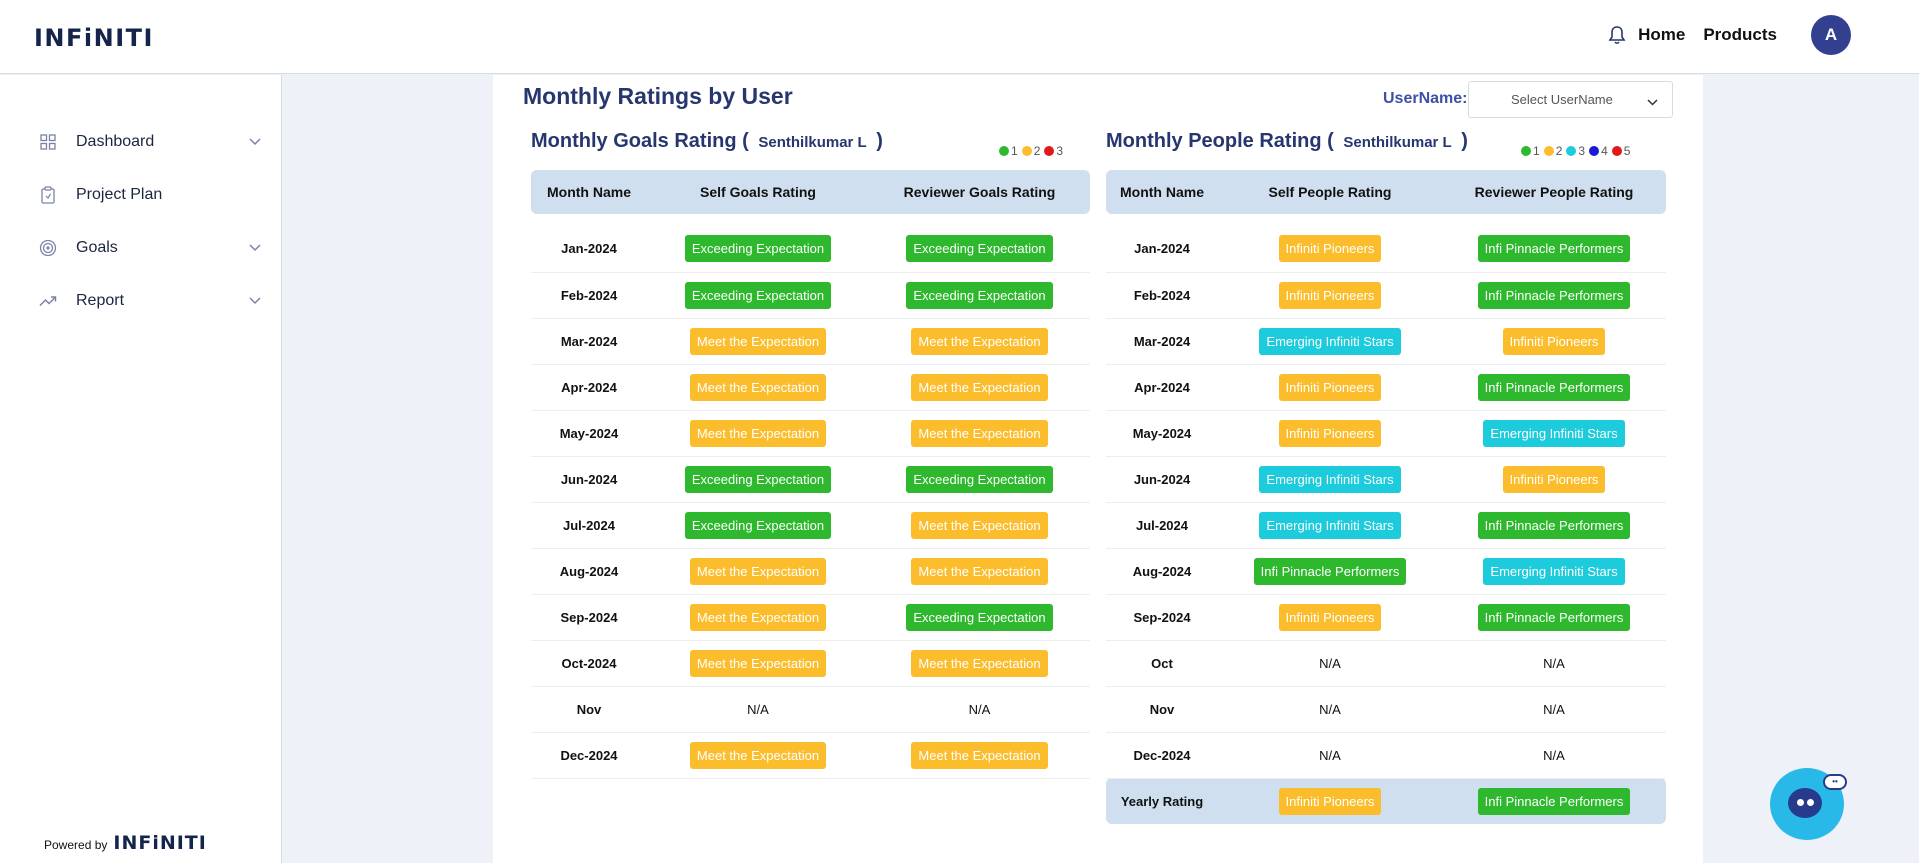 Image resolution: width=1919 pixels, height=863 pixels. What do you see at coordinates (589, 525) in the screenshot?
I see `month-name: Jul-2024` at bounding box center [589, 525].